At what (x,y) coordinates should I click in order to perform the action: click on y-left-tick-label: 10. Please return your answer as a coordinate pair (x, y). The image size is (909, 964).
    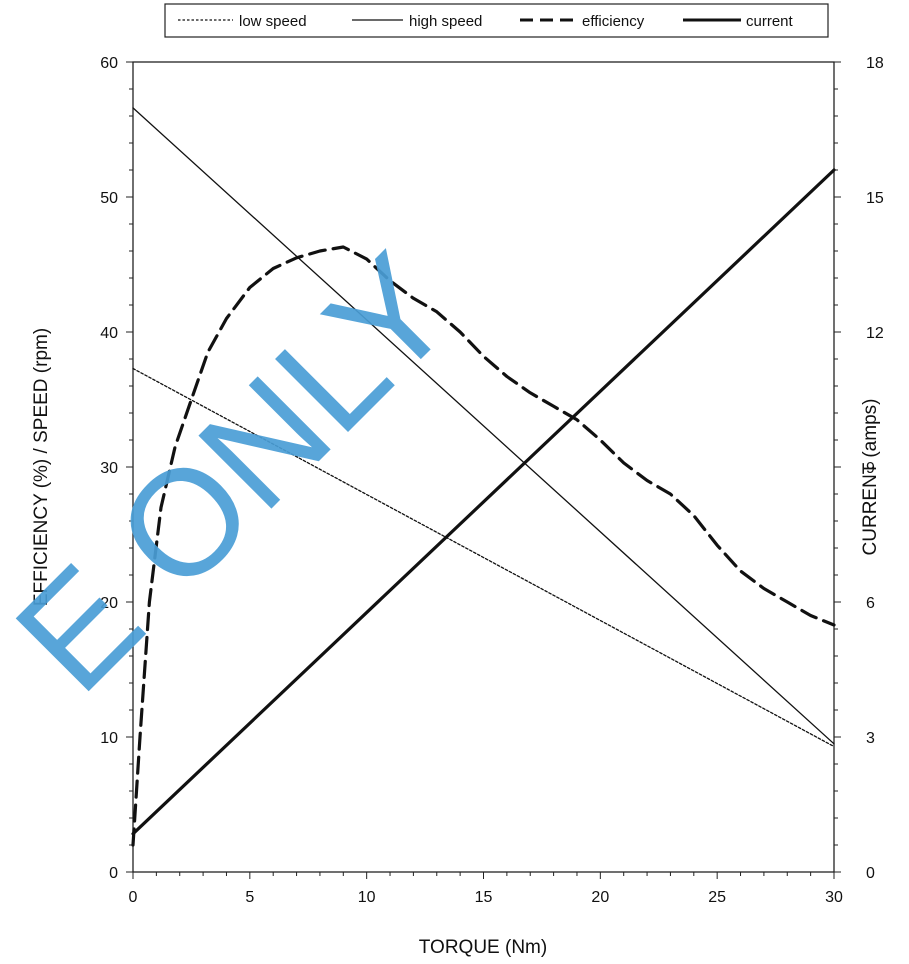
    Looking at the image, I should click on (109, 738).